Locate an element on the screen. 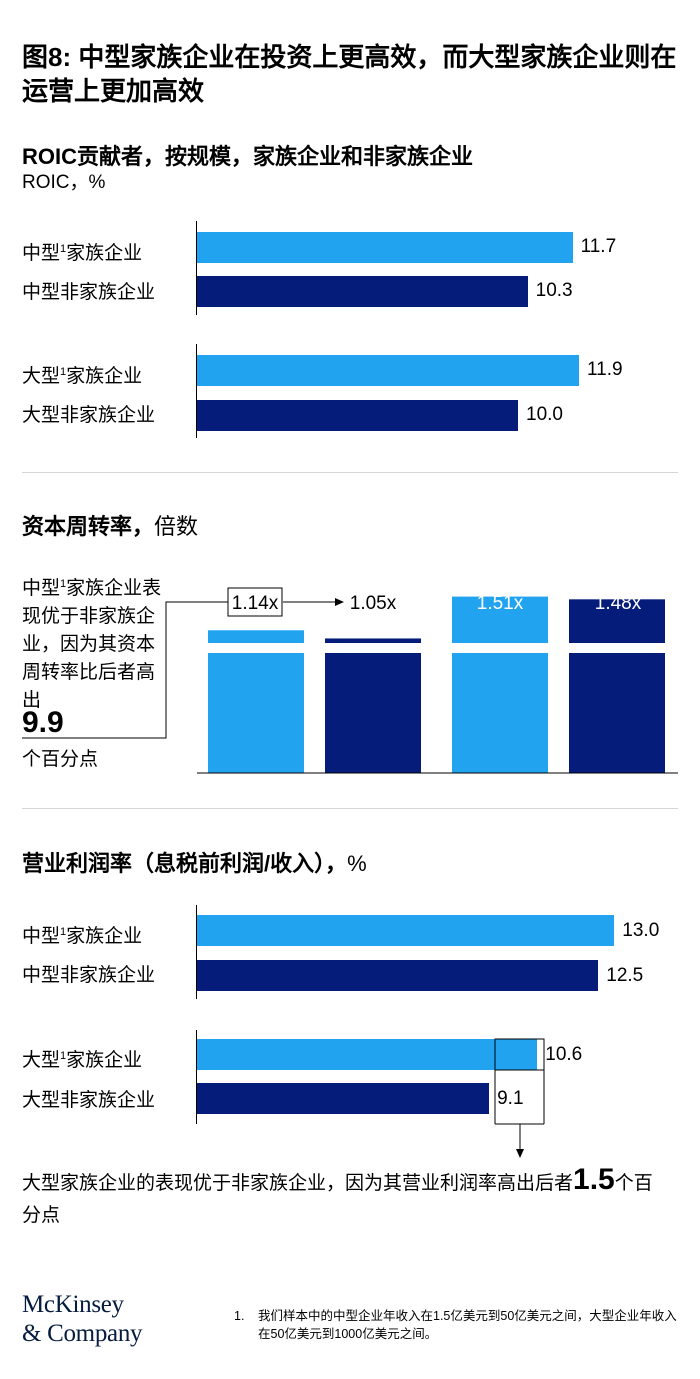 Image resolution: width=700 pixels, height=1379 pixels. turnover-label-large-family: 1.51x is located at coordinates (500, 603).